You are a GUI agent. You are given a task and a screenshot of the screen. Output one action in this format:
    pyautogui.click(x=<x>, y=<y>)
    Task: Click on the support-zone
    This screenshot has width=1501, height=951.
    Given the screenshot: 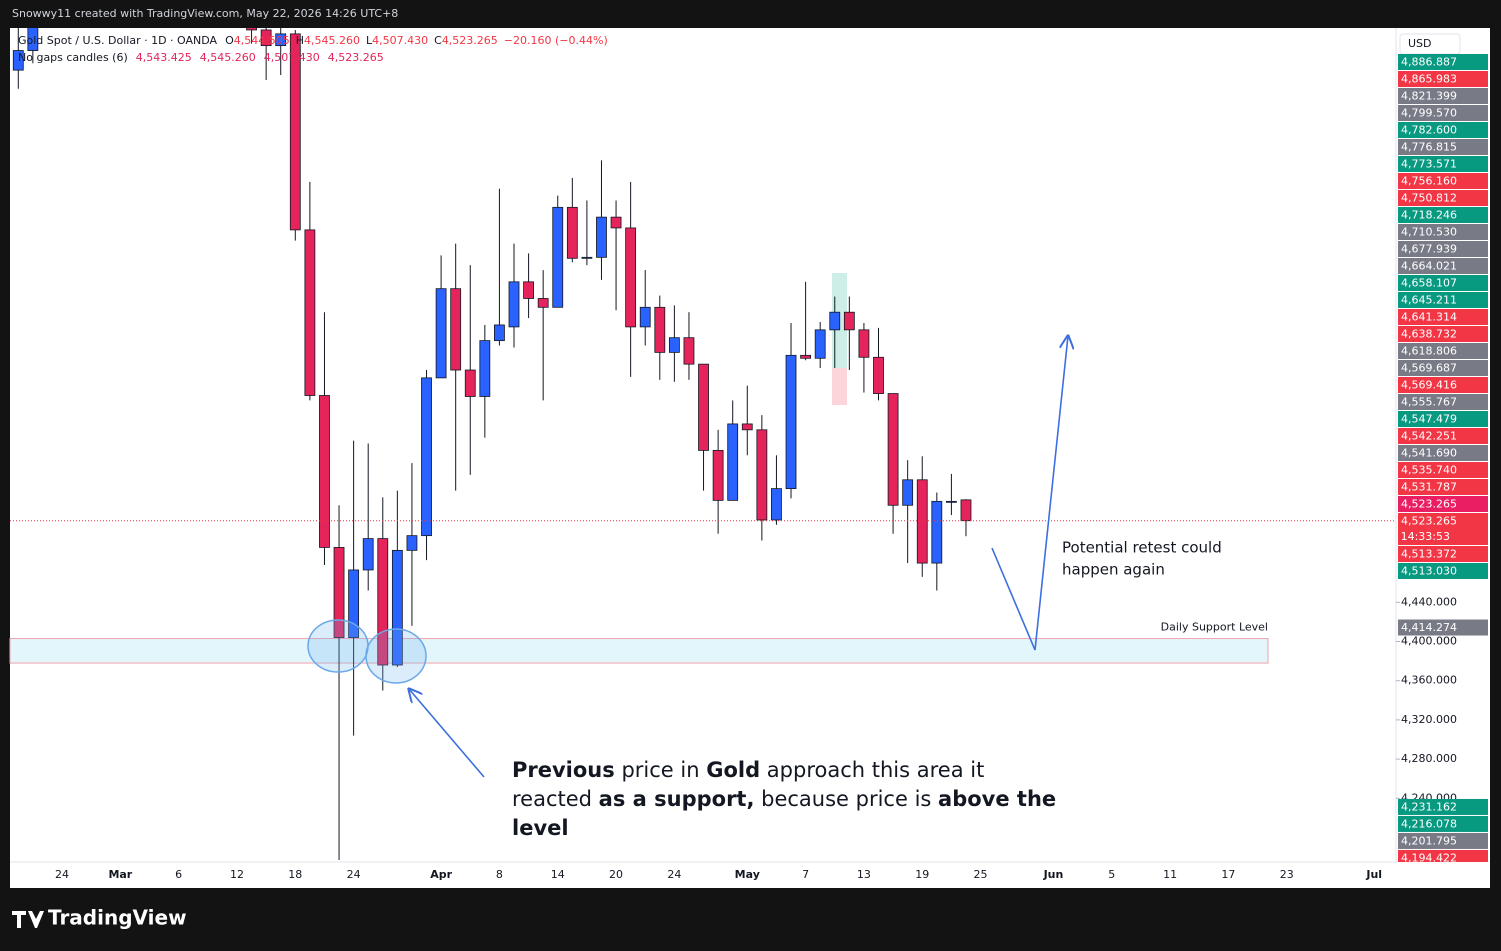 What is the action you would take?
    pyautogui.click(x=639, y=651)
    